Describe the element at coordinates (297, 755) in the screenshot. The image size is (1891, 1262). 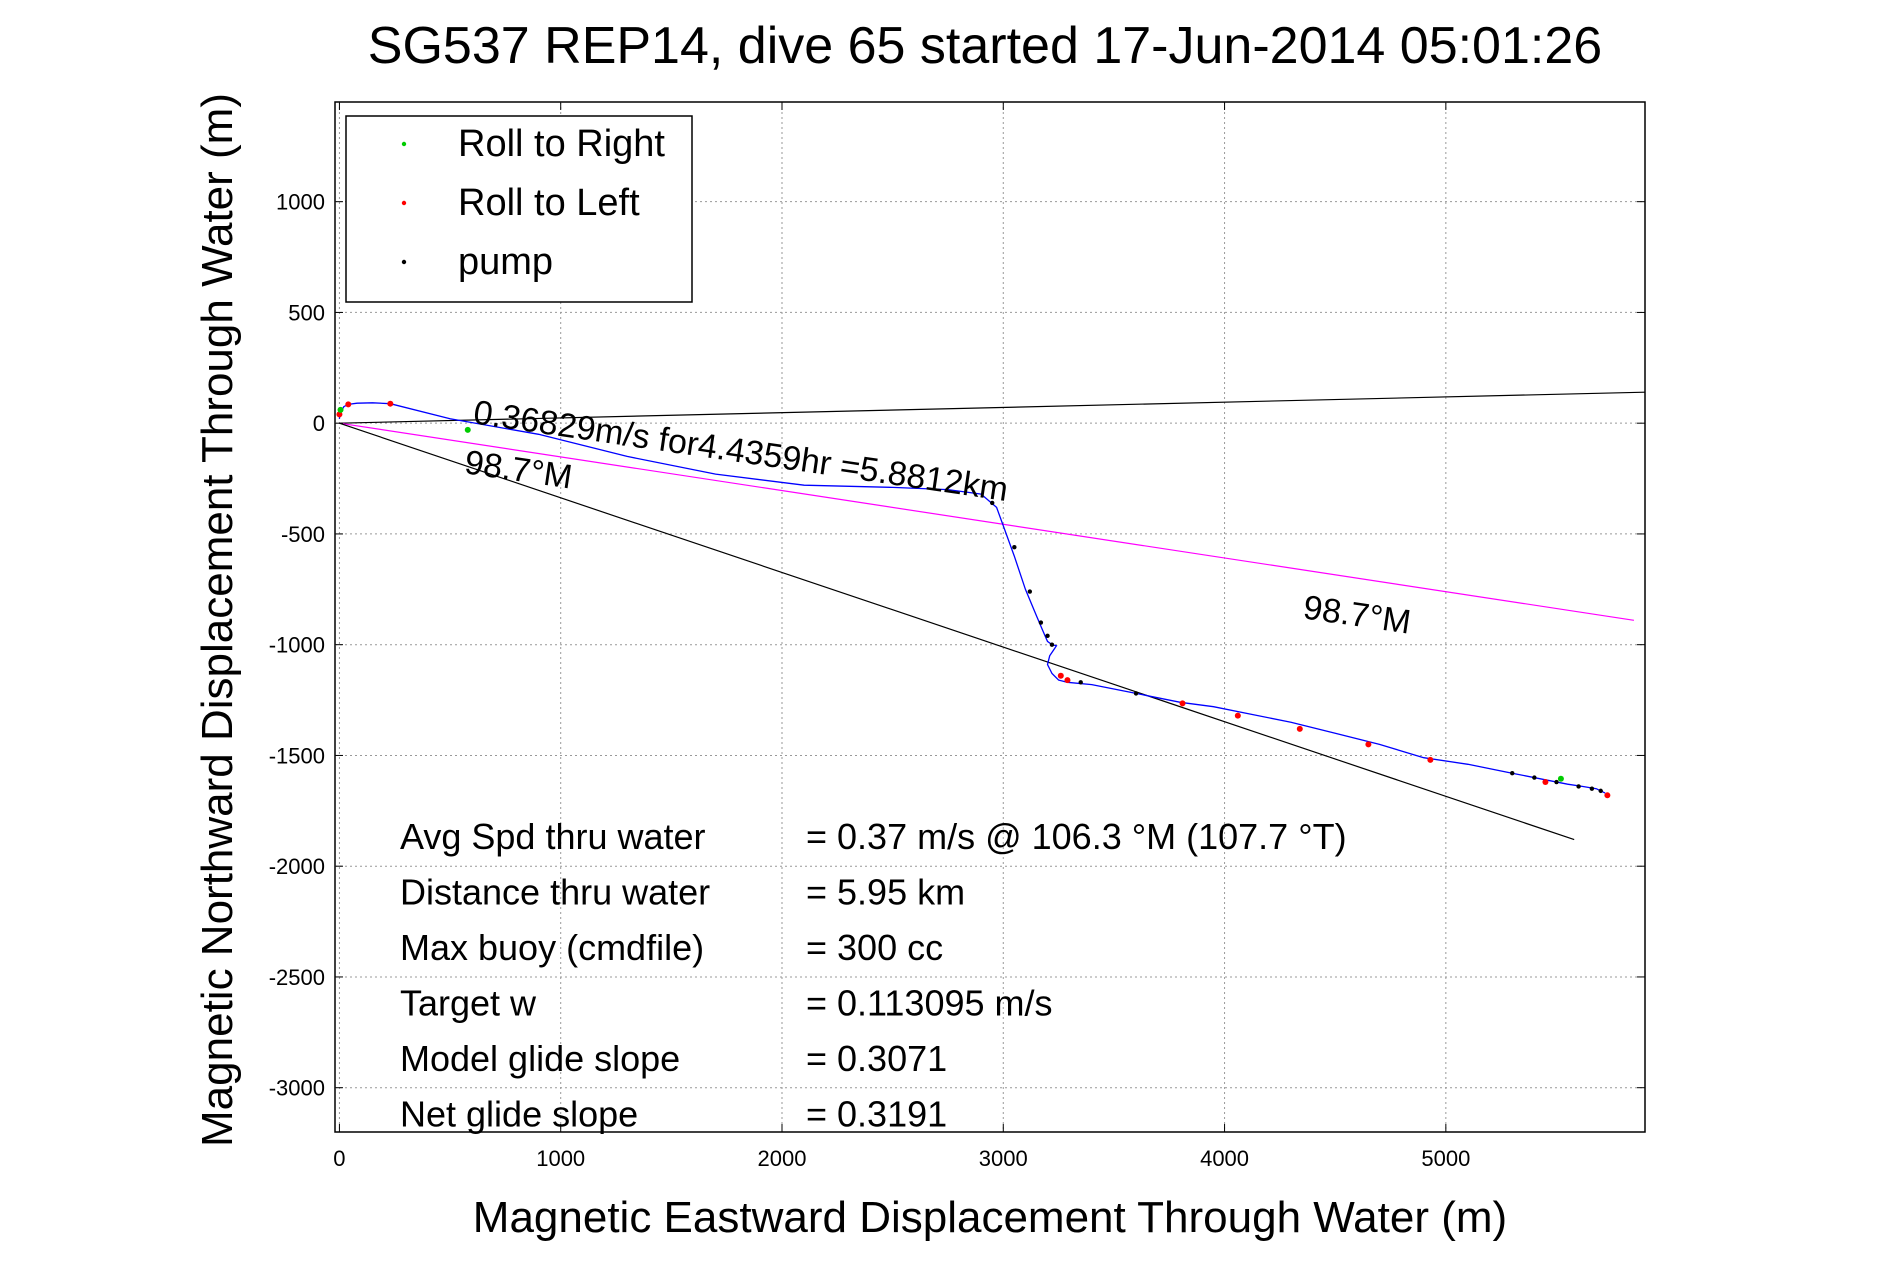
I see `y-tick-label: -1500` at that location.